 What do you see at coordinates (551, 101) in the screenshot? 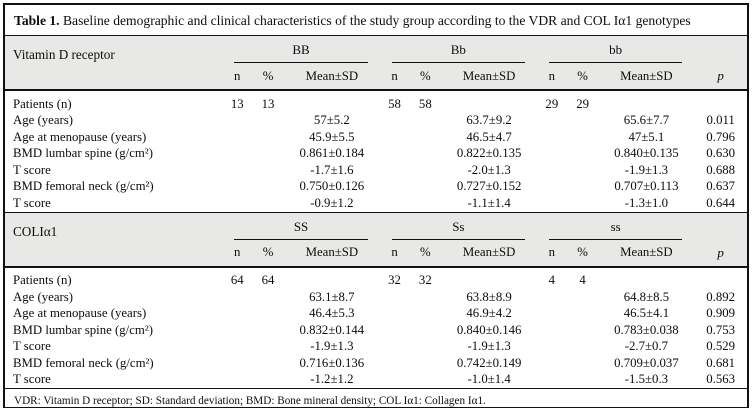
I see `n-cell: 29` at bounding box center [551, 101].